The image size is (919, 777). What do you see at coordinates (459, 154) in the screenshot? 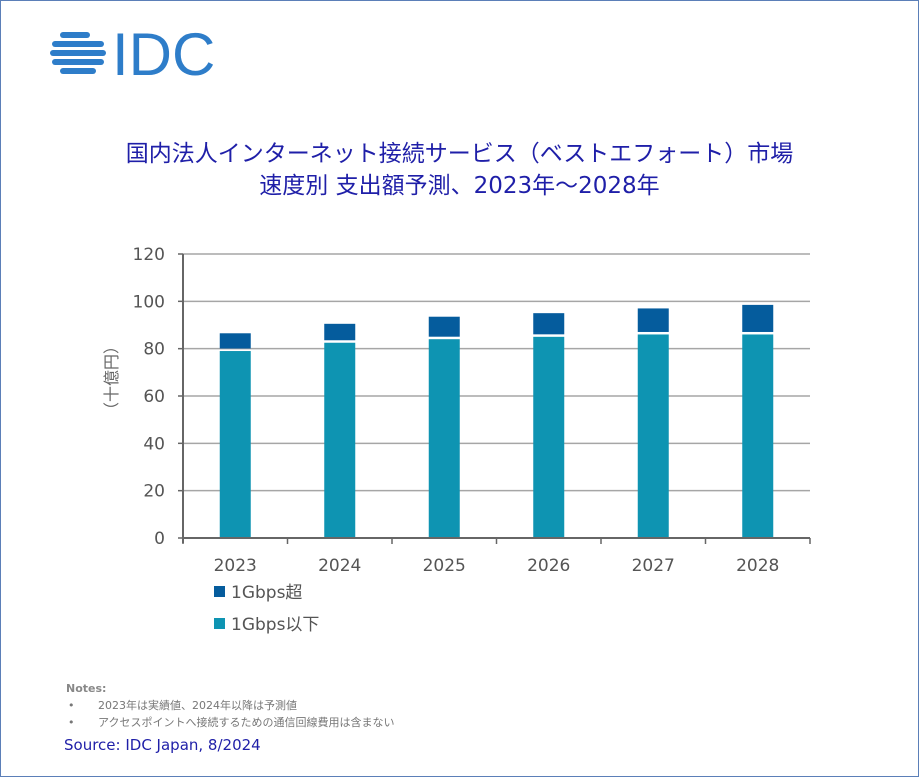
I see `chart-title-line1: 国内法人インターネット接続サービス（ベストエフォート）市場` at bounding box center [459, 154].